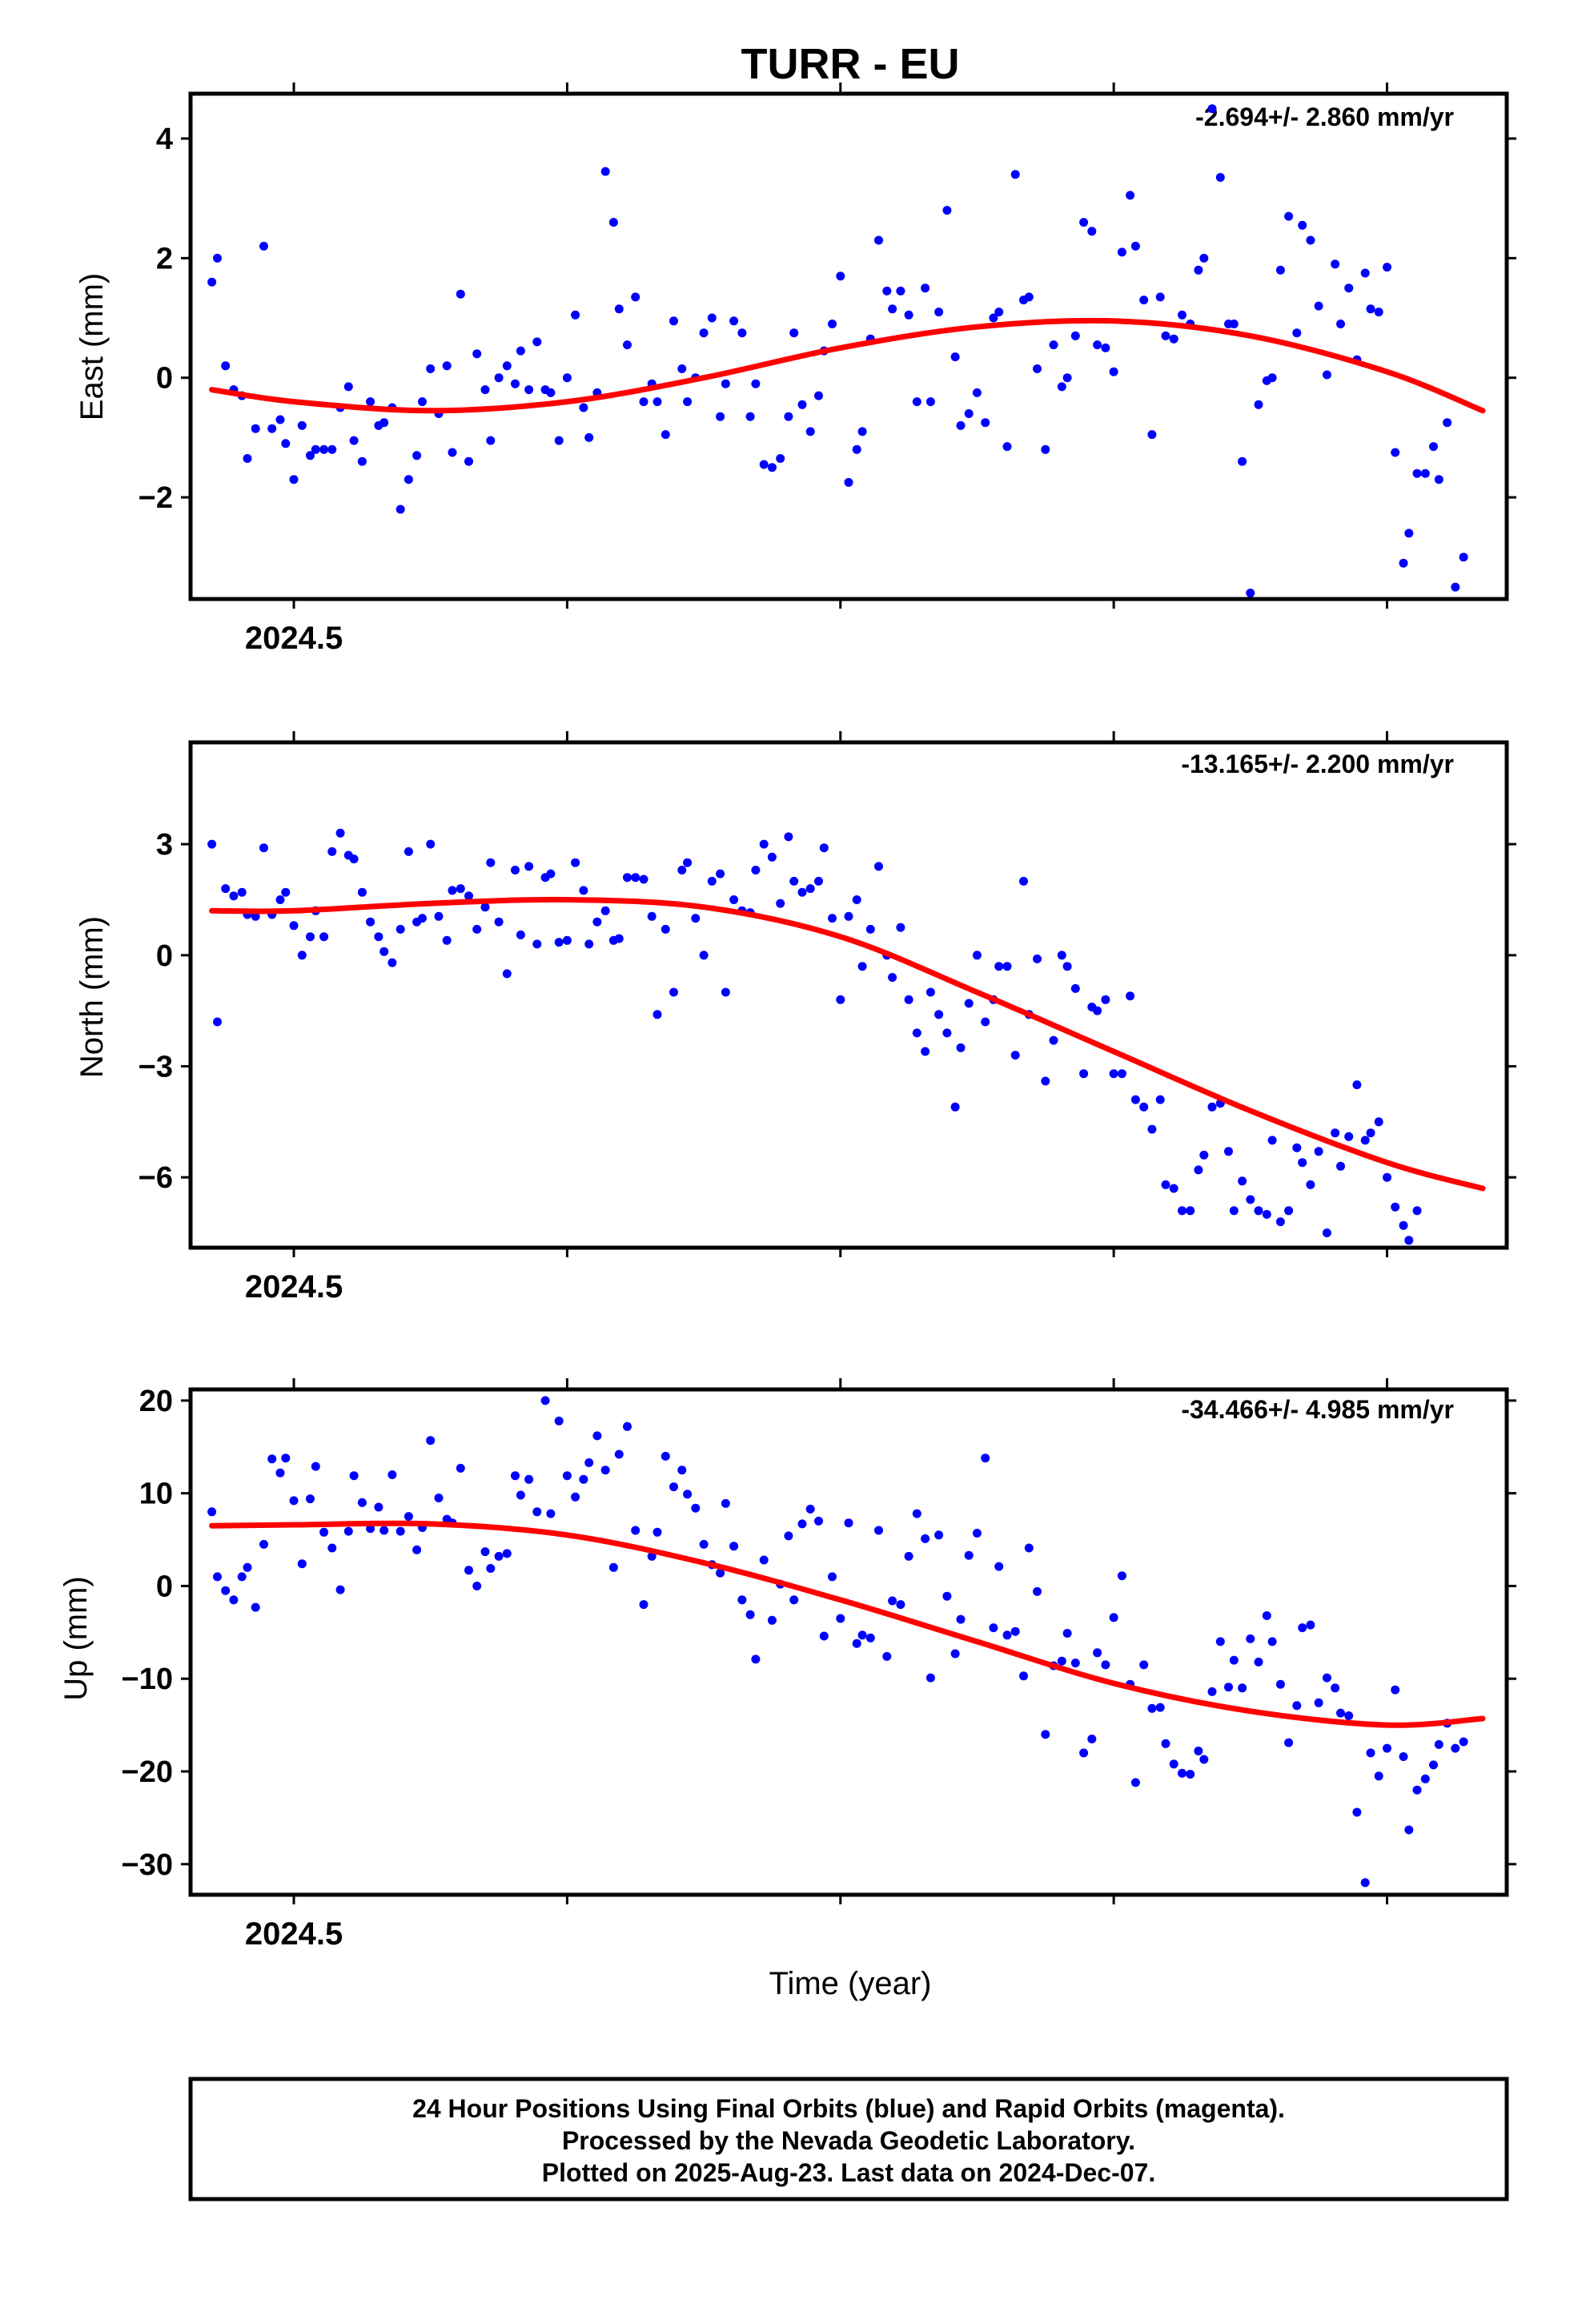  Describe the element at coordinates (92, 997) in the screenshot. I see `north-y-axis-label: North (mm)` at that location.